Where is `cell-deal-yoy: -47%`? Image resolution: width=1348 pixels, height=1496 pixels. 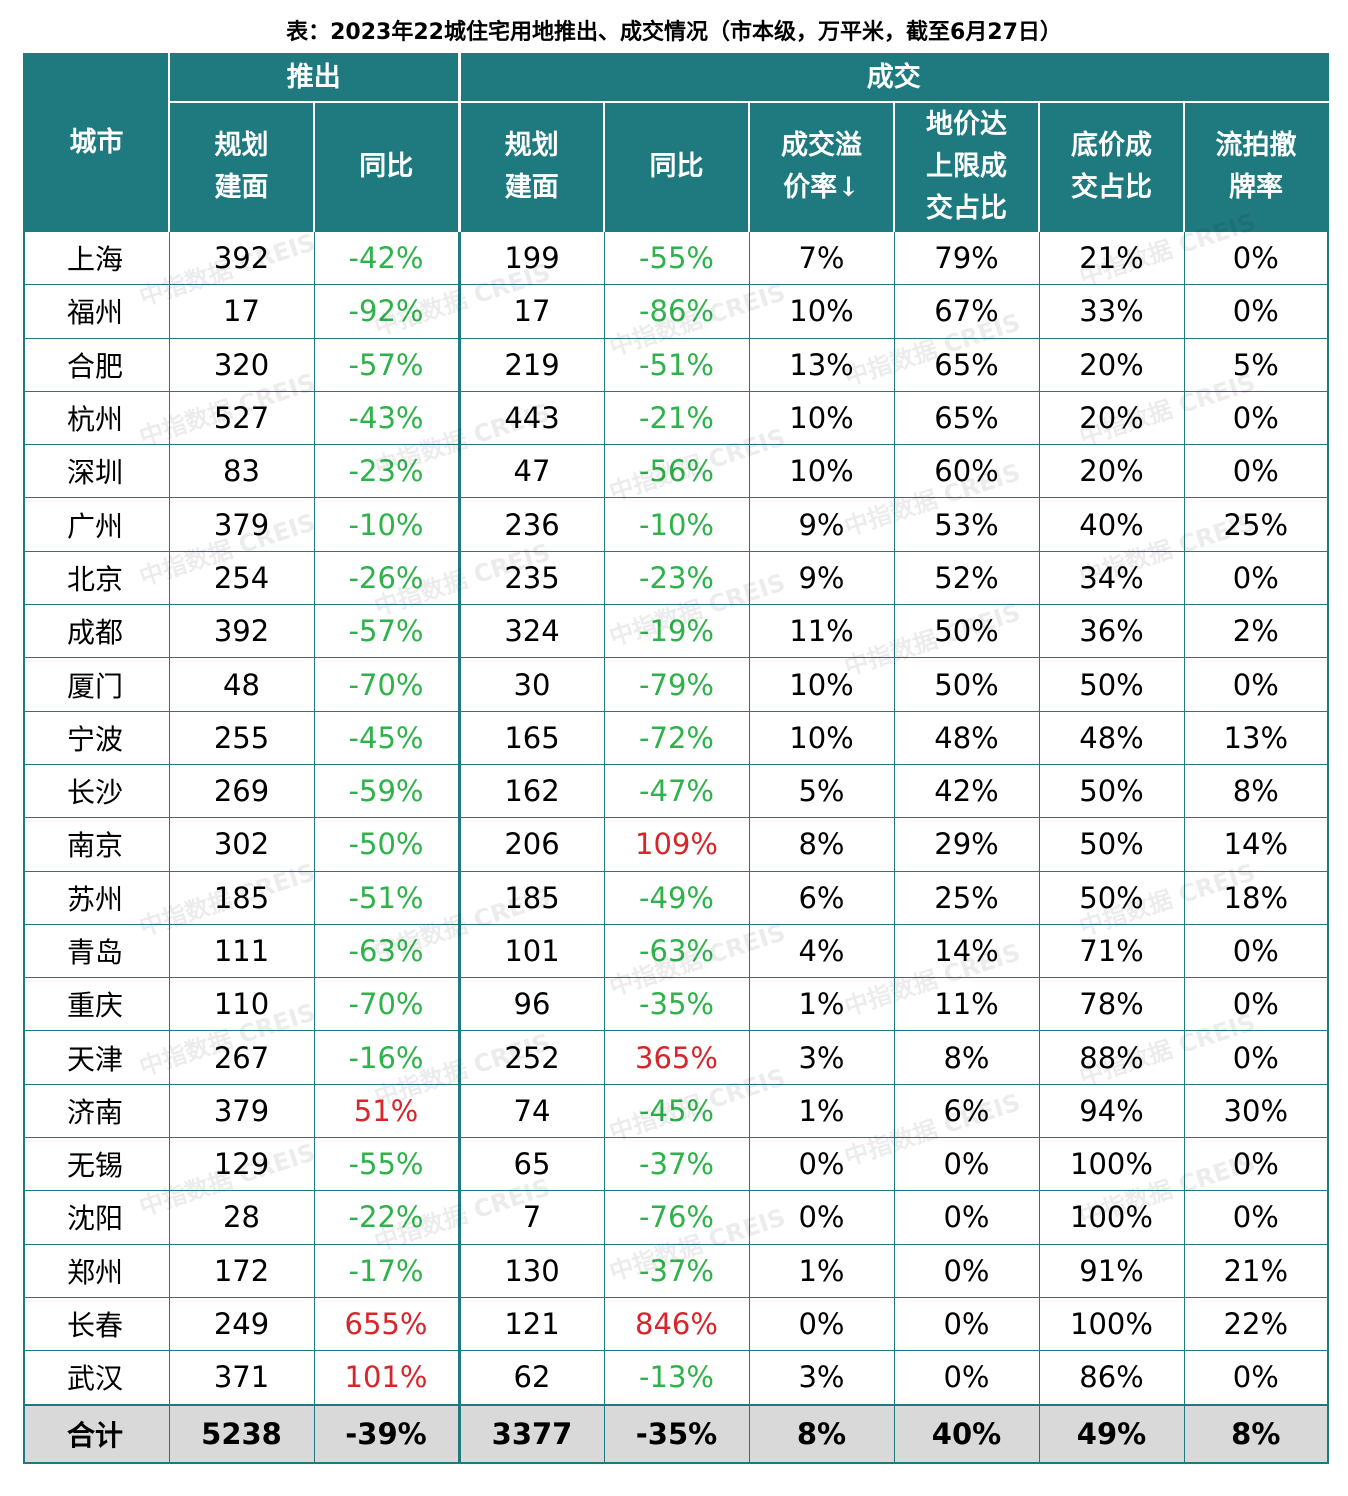 cell-deal-yoy: -47% is located at coordinates (676, 790).